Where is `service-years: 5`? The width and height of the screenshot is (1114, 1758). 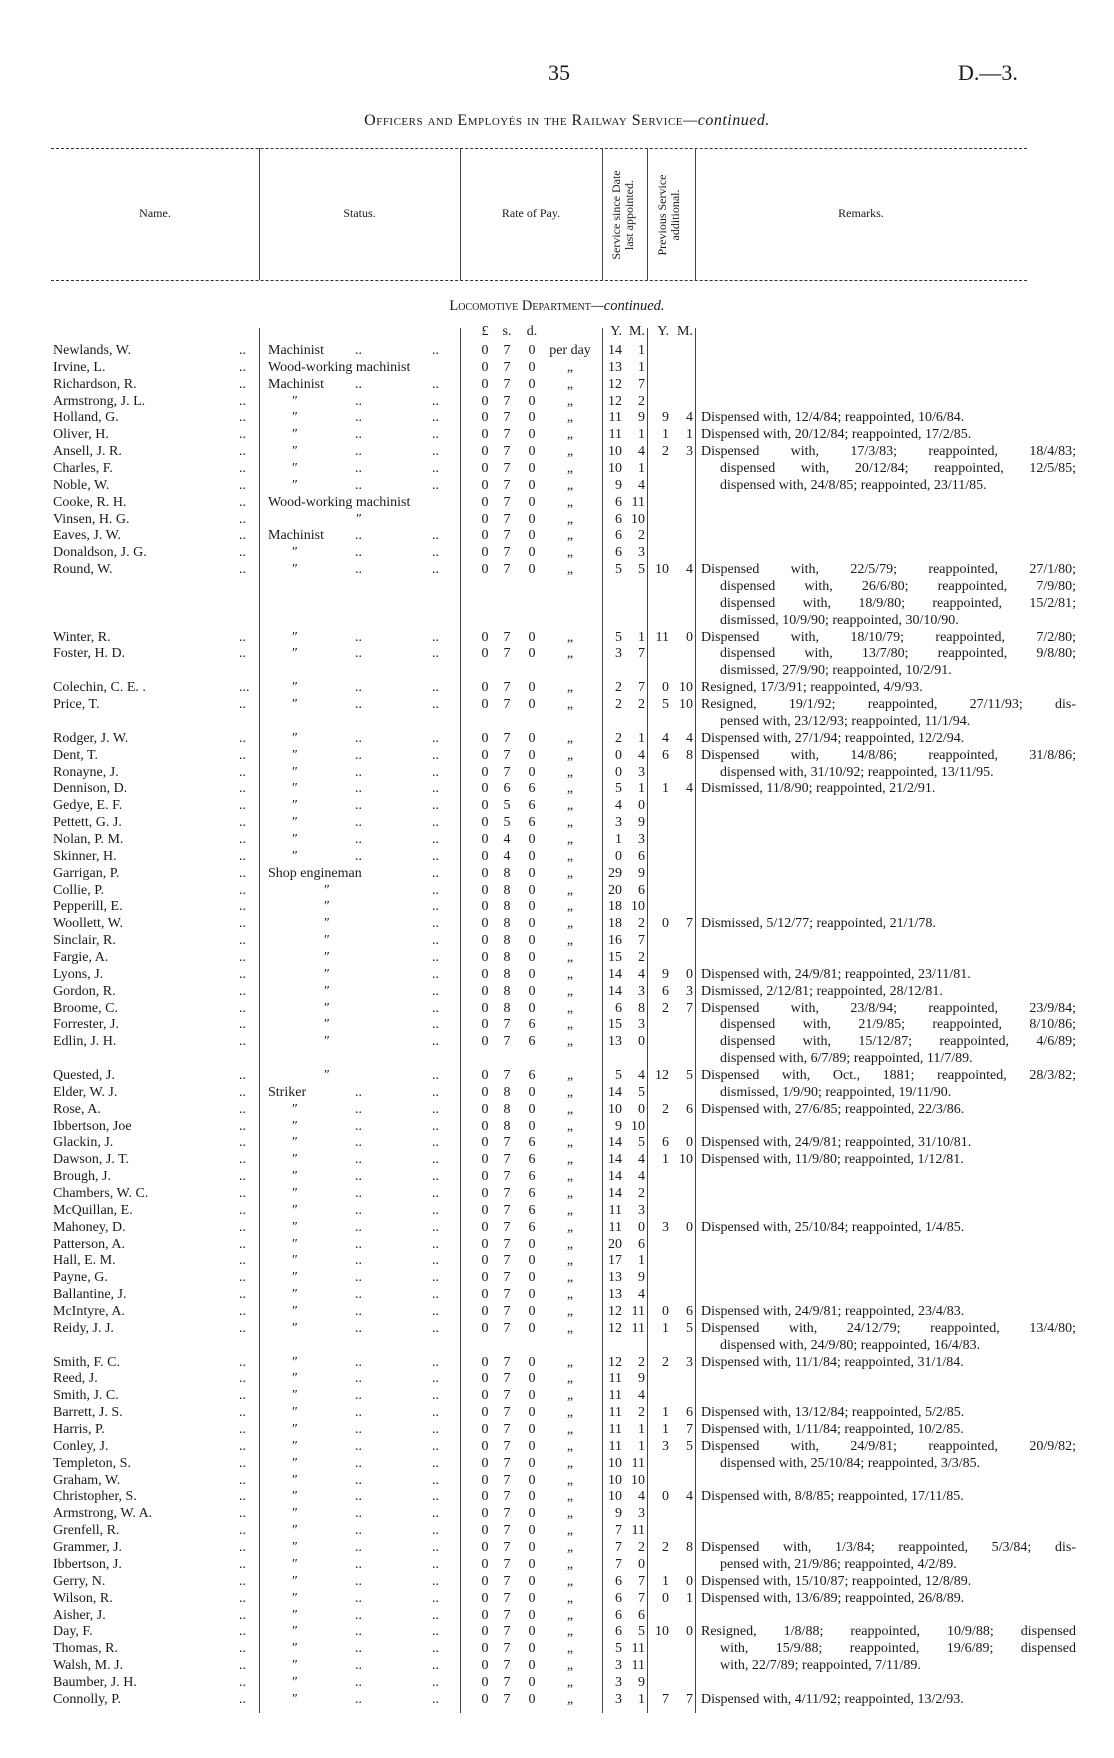
service-years: 5 is located at coordinates (618, 789).